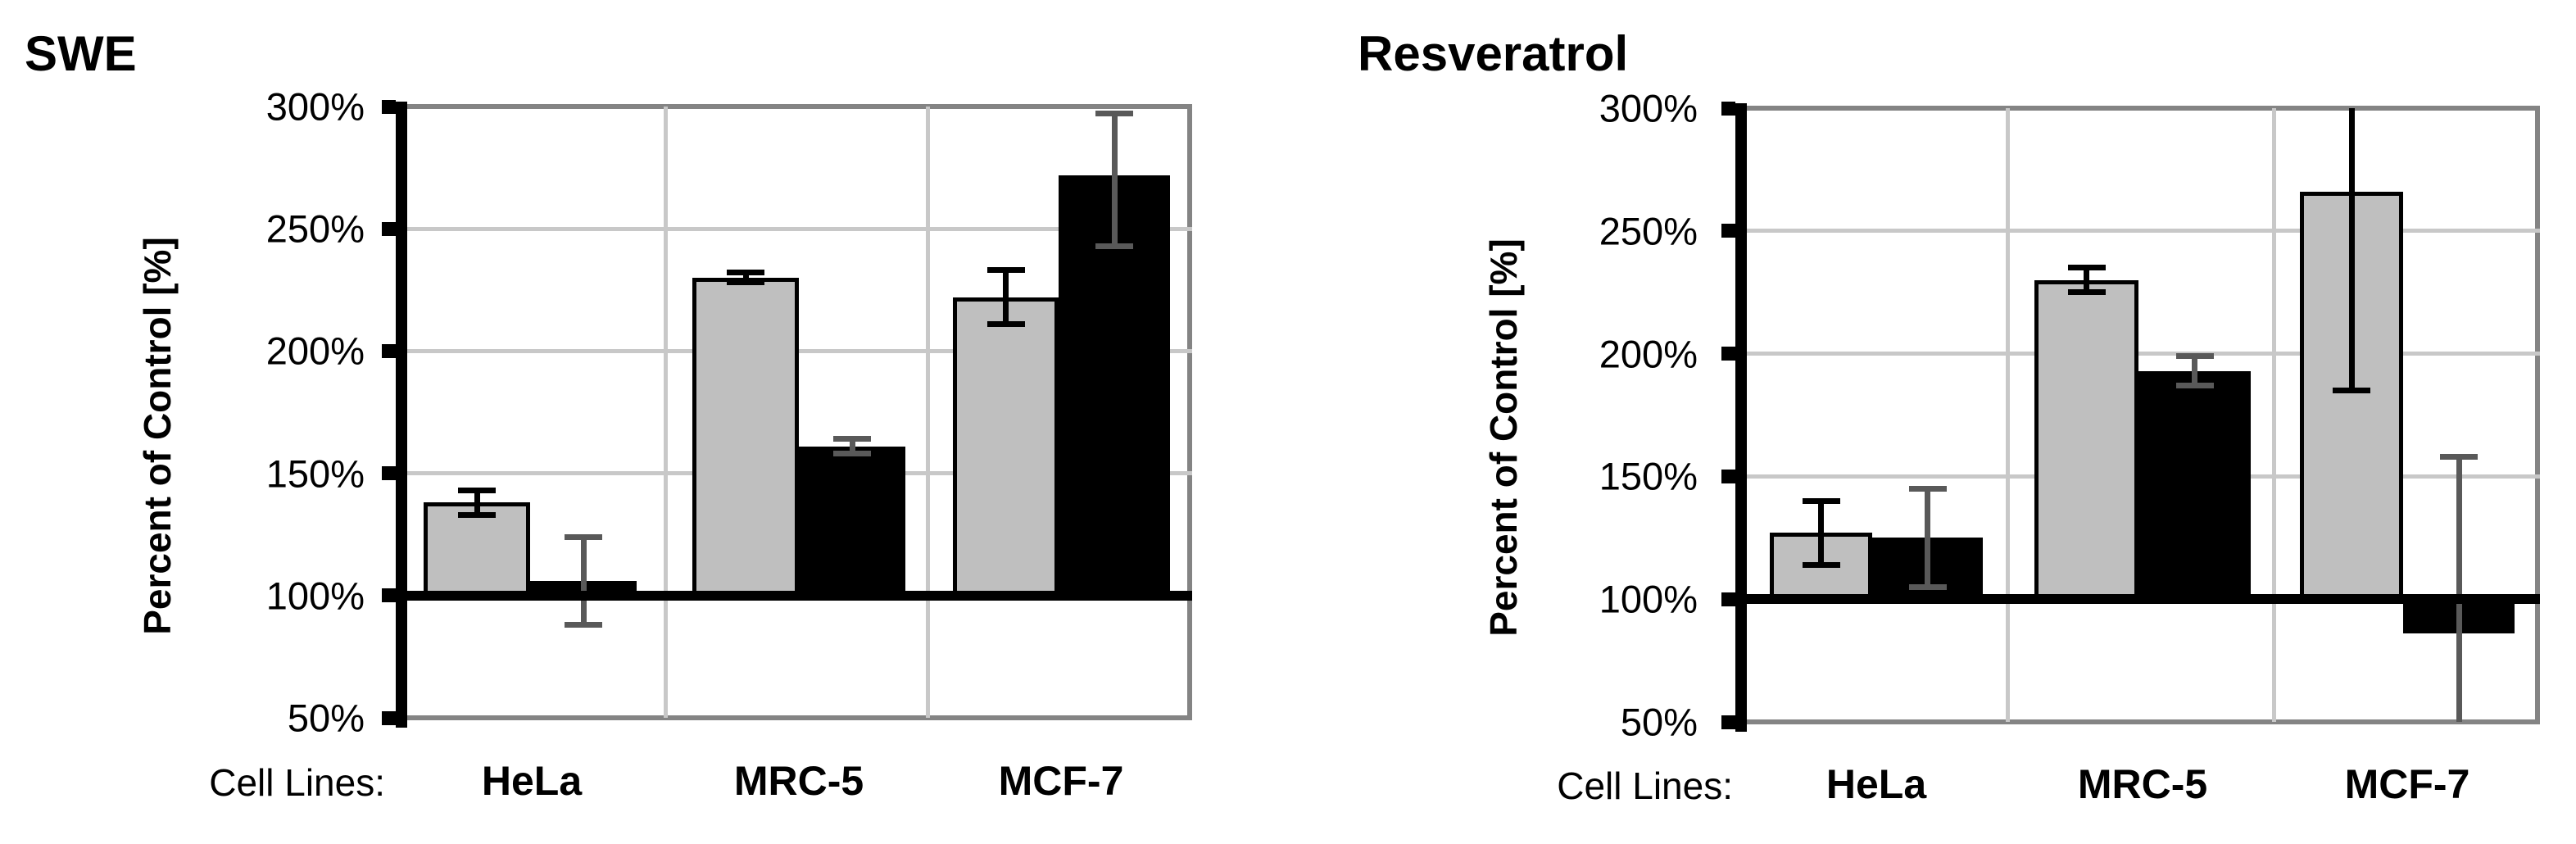  Describe the element at coordinates (477, 502) in the screenshot. I see `error-bar-swe-hela-gray` at that location.